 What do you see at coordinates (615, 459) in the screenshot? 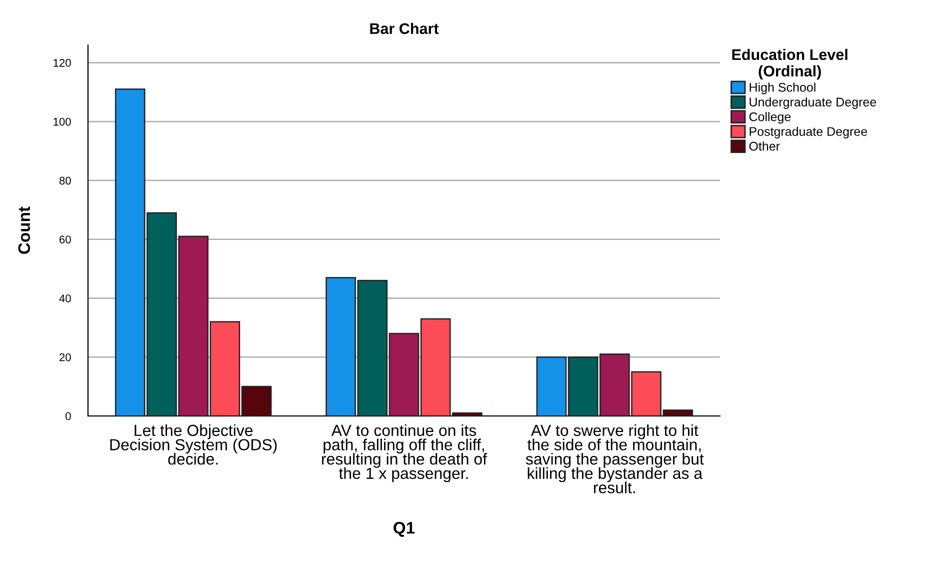
I see `x-tick-label: AV to swerve right to hit the side of the mountain, saving the passenger but killing the bystander as a result.` at bounding box center [615, 459].